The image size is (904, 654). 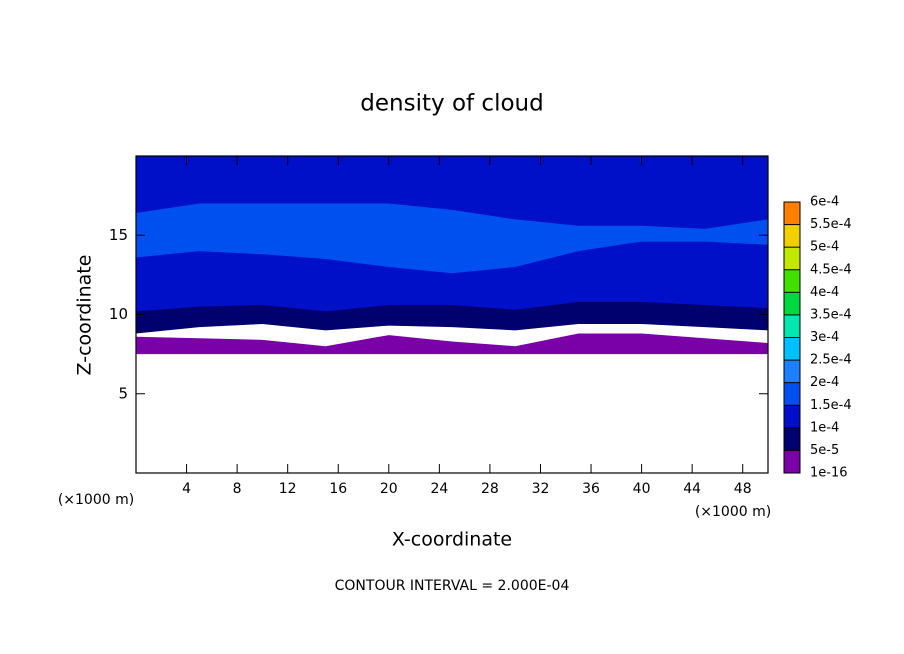 What do you see at coordinates (288, 489) in the screenshot?
I see `x-tick-label: 12` at bounding box center [288, 489].